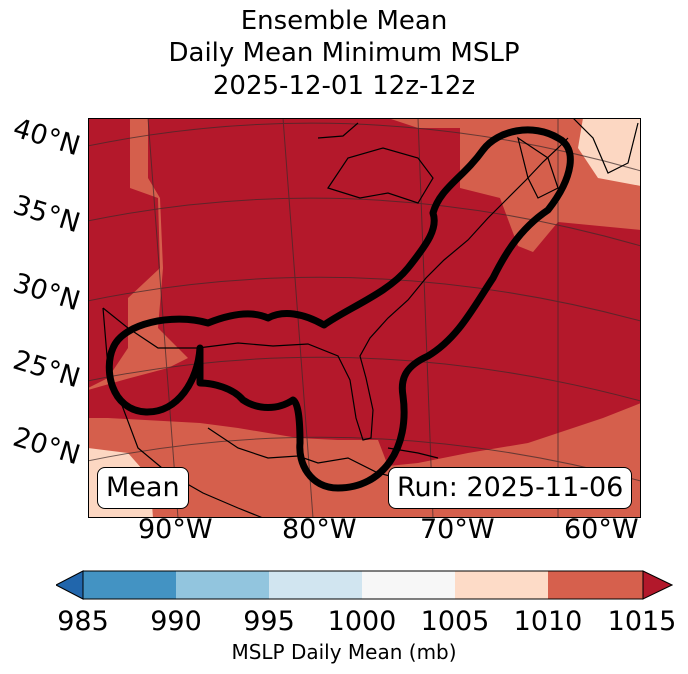  I want to click on lat-label-30: 30°N, so click(46, 292).